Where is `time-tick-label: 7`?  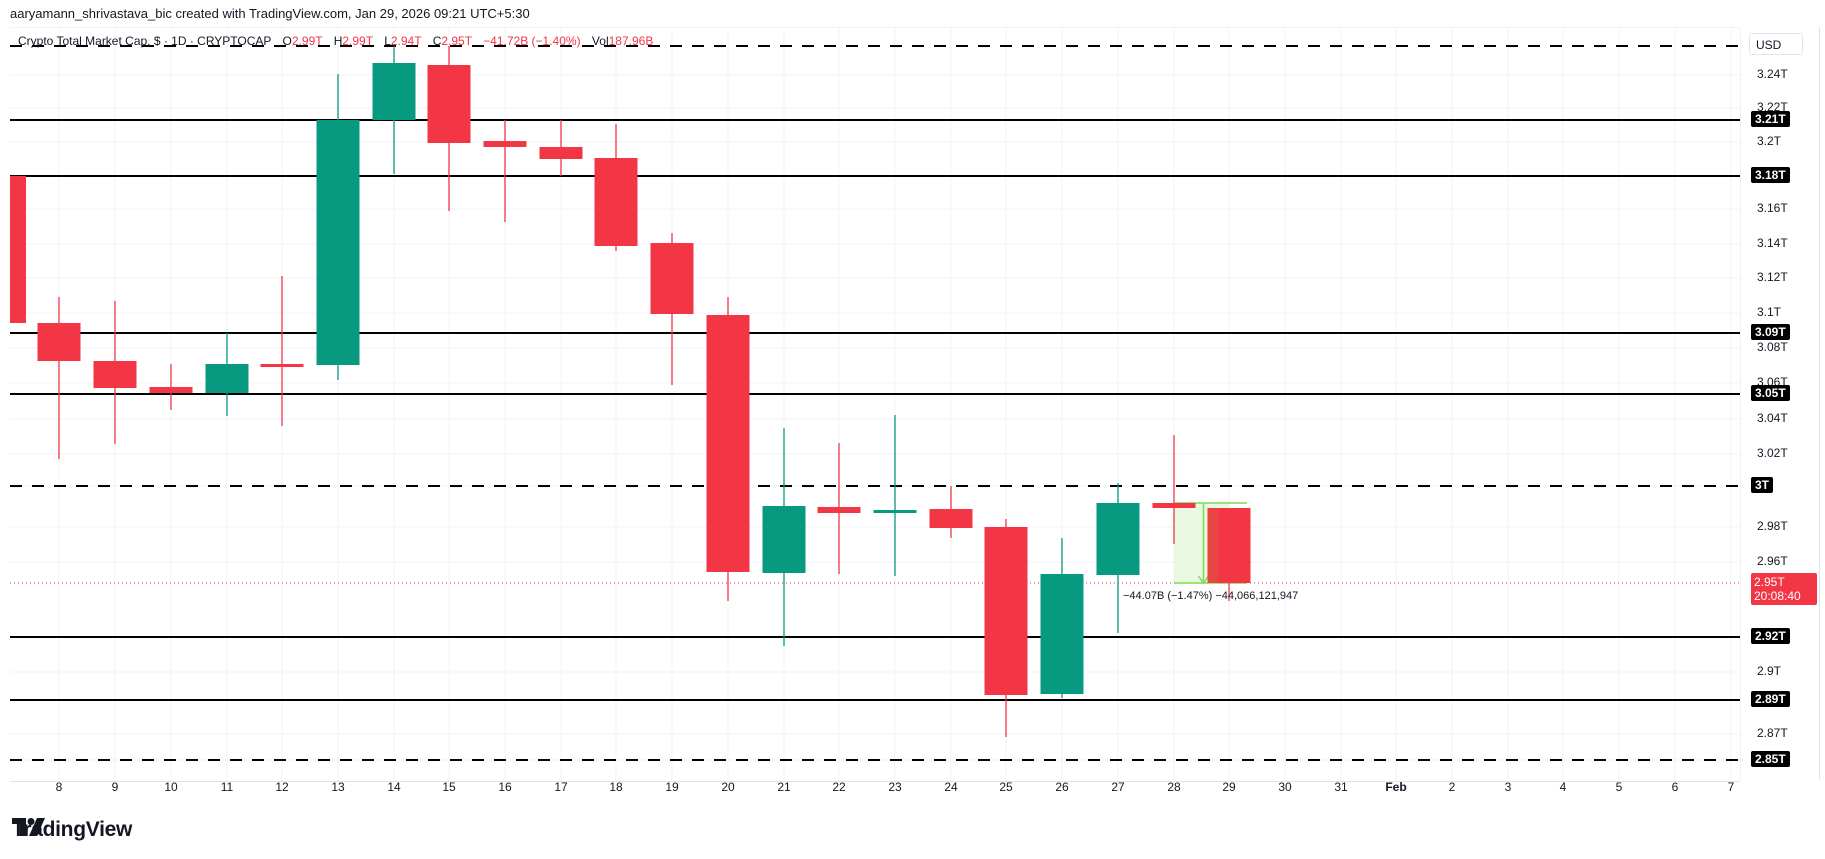 time-tick-label: 7 is located at coordinates (1731, 787).